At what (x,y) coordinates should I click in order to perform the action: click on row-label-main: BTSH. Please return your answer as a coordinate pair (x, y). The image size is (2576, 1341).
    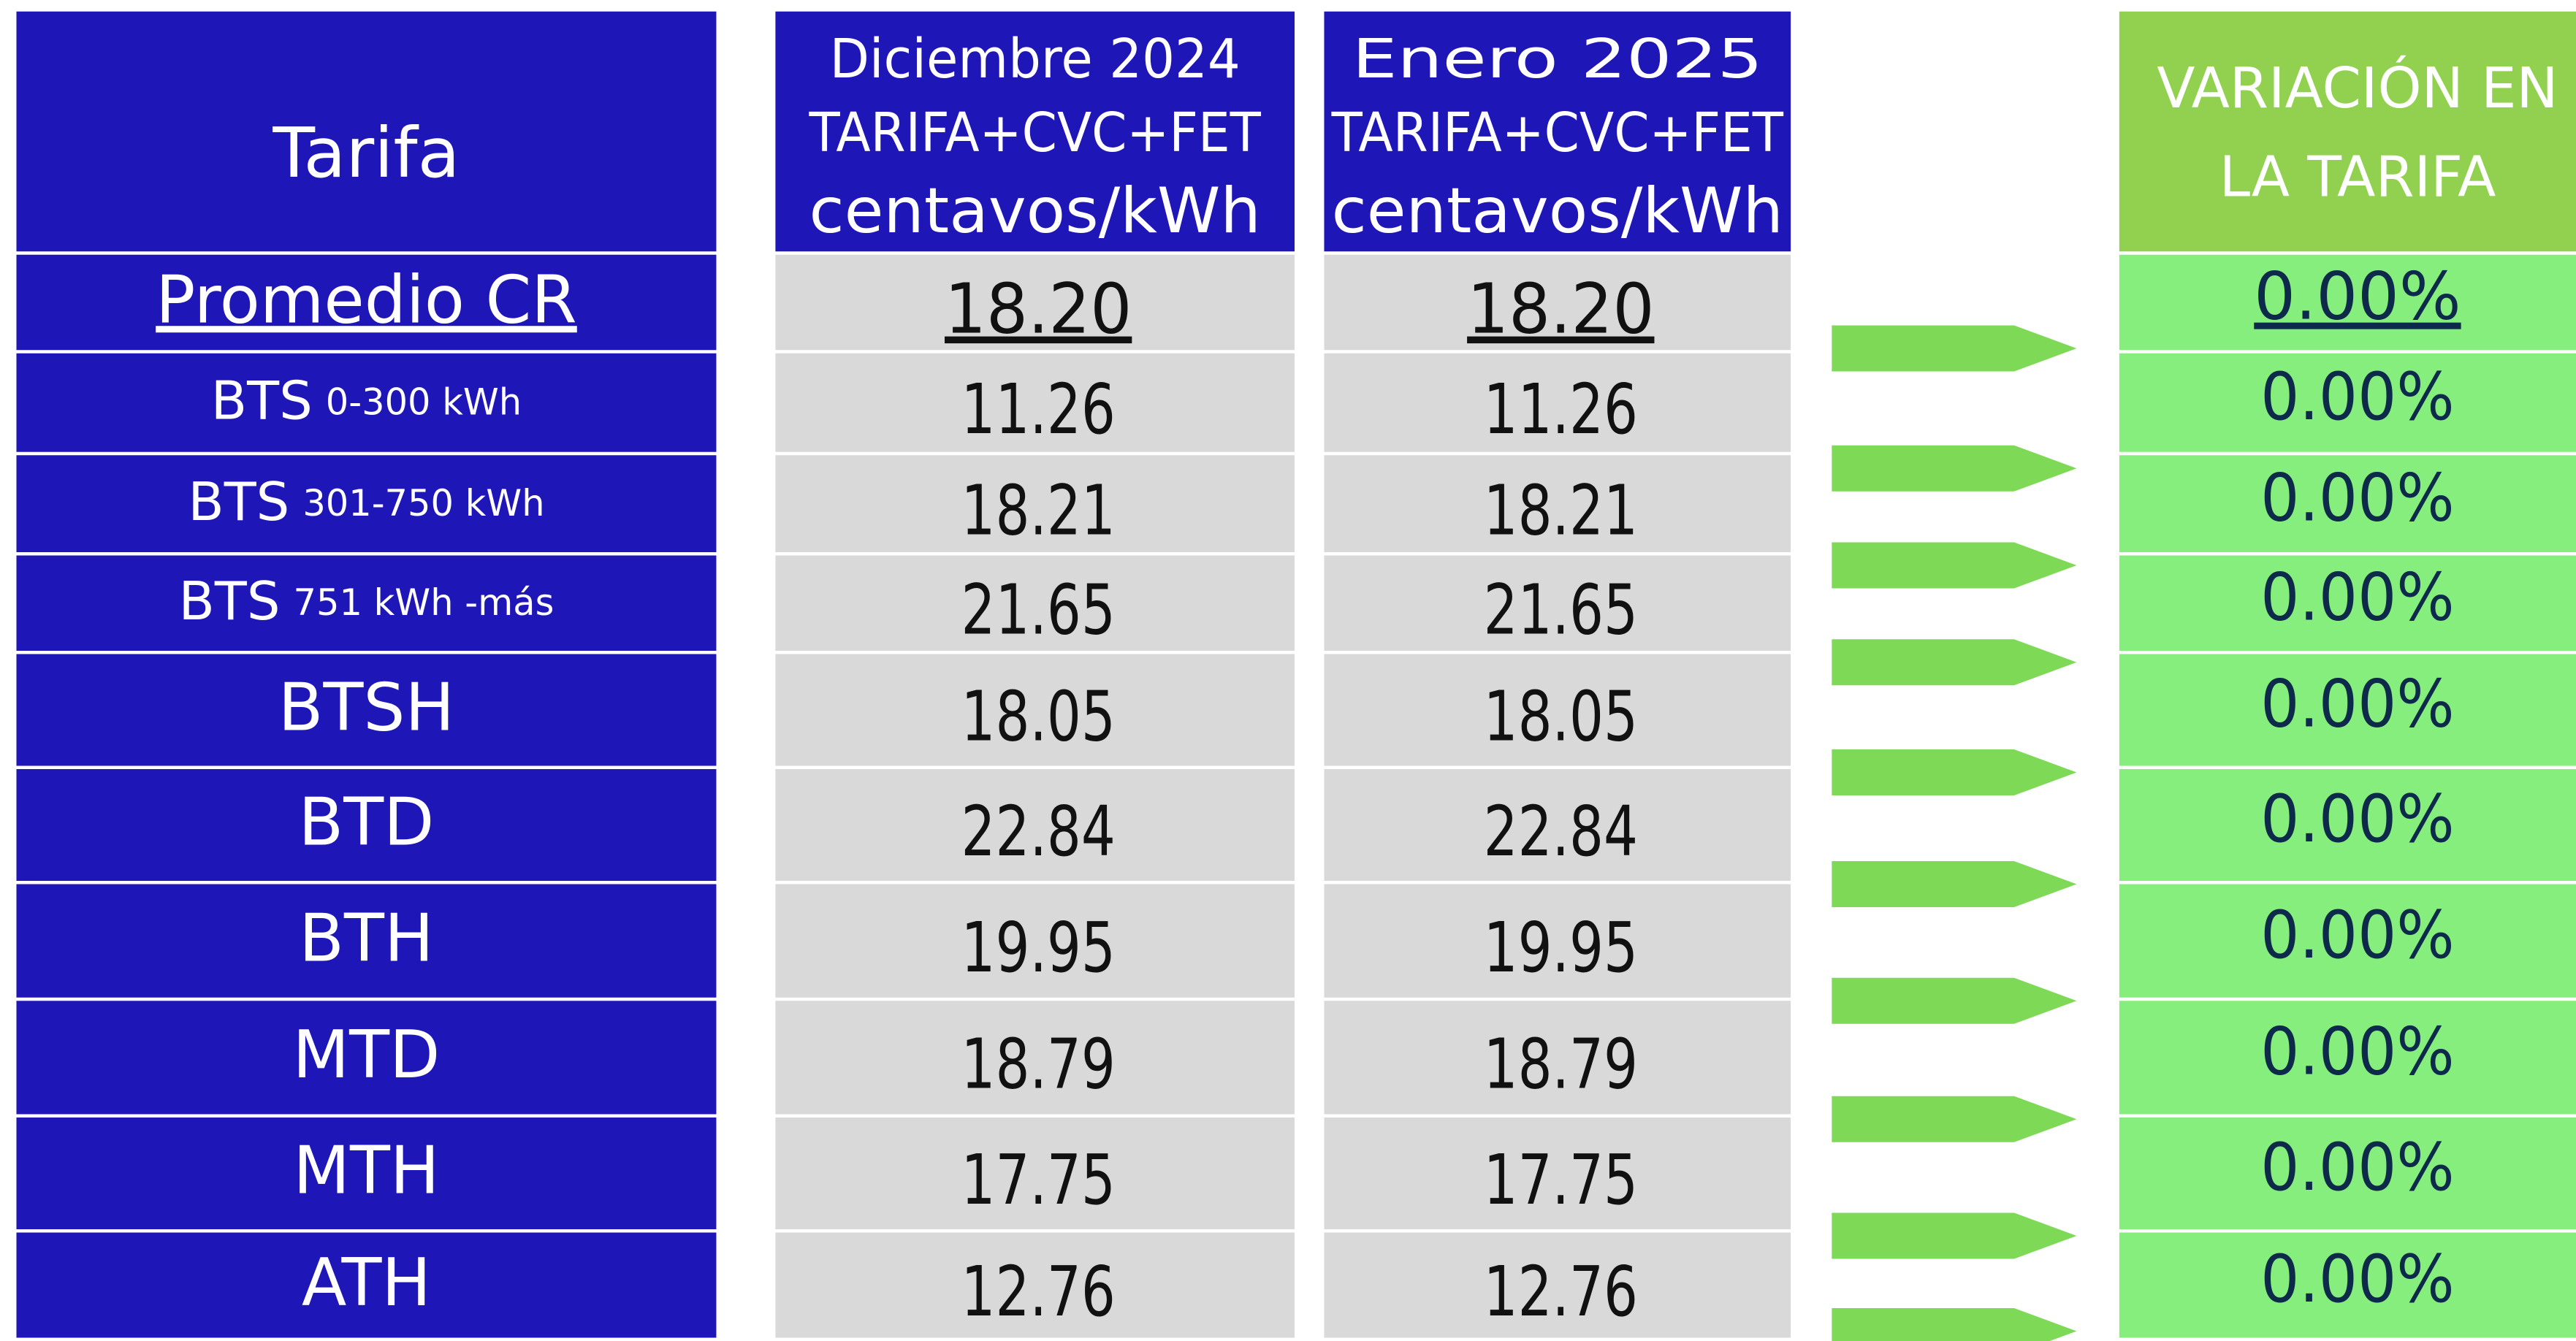
    Looking at the image, I should click on (366, 707).